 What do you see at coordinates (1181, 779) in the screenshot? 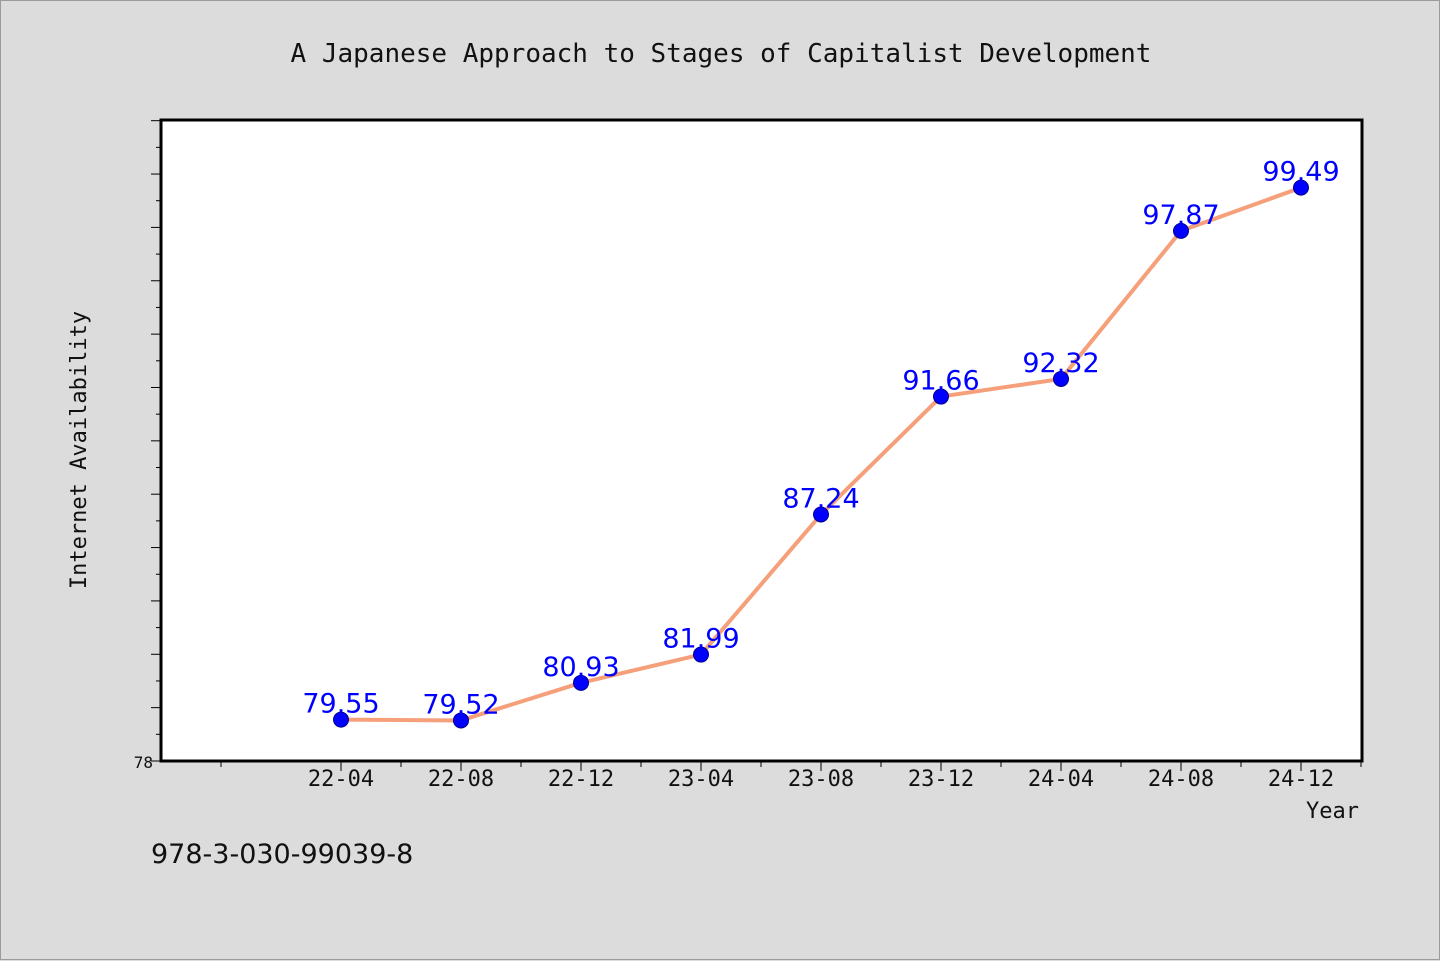
I see `x-tick-label: 24-08` at bounding box center [1181, 779].